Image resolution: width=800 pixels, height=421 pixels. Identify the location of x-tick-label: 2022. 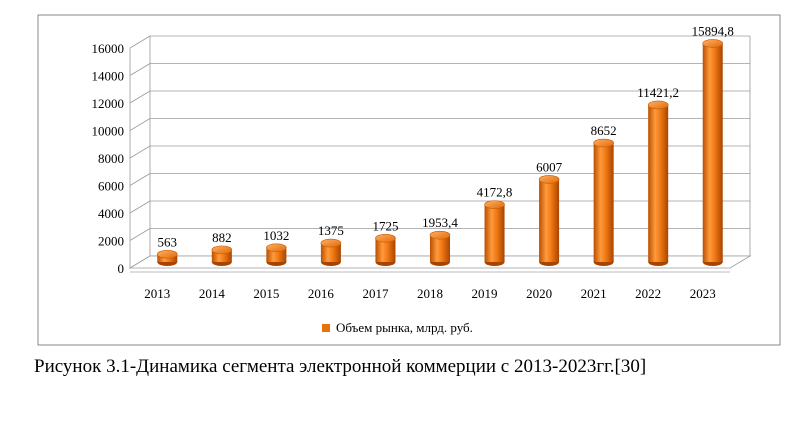
(648, 293).